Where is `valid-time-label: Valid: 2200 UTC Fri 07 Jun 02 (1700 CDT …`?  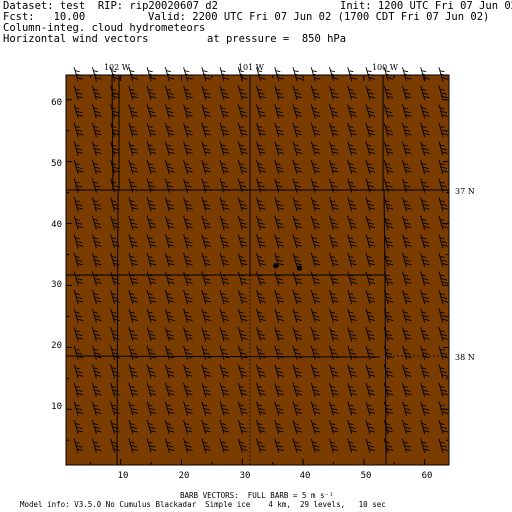 valid-time-label: Valid: 2200 UTC Fri 07 Jun 02 (1700 CDT … is located at coordinates (319, 17).